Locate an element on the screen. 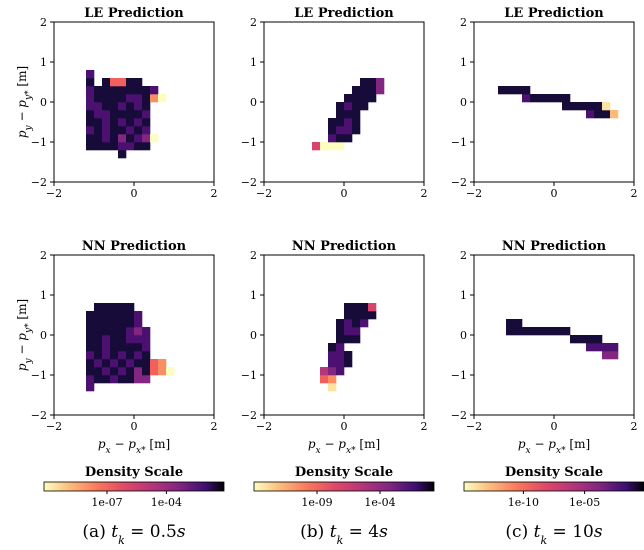  colorbar-tick-label: 1e-09 is located at coordinates (316, 502).